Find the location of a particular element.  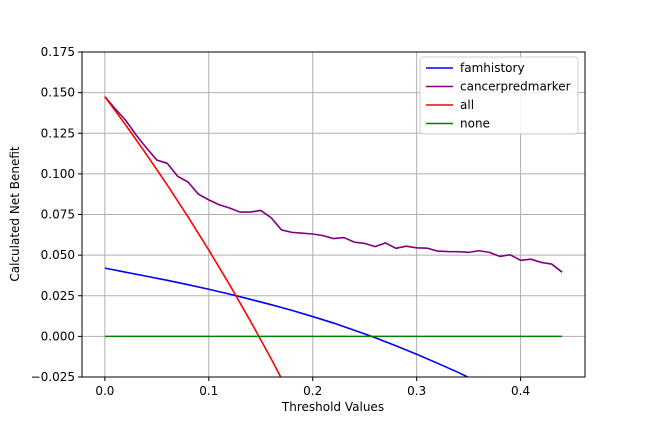

legend-label-all: all is located at coordinates (467, 105).